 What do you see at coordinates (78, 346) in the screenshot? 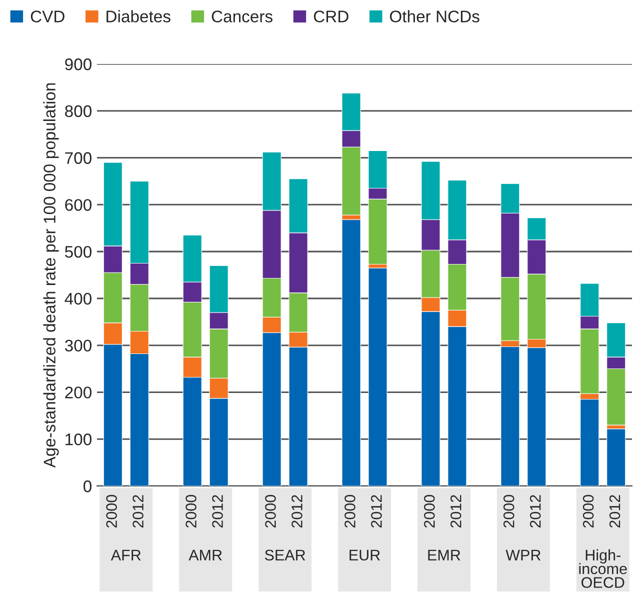
I see `y-tick-label: 300` at bounding box center [78, 346].